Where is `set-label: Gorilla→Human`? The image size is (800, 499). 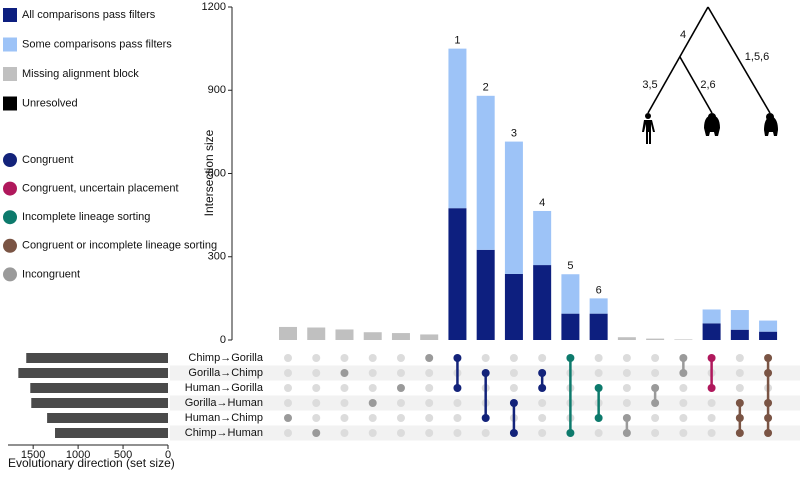
set-label: Gorilla→Human is located at coordinates (224, 403).